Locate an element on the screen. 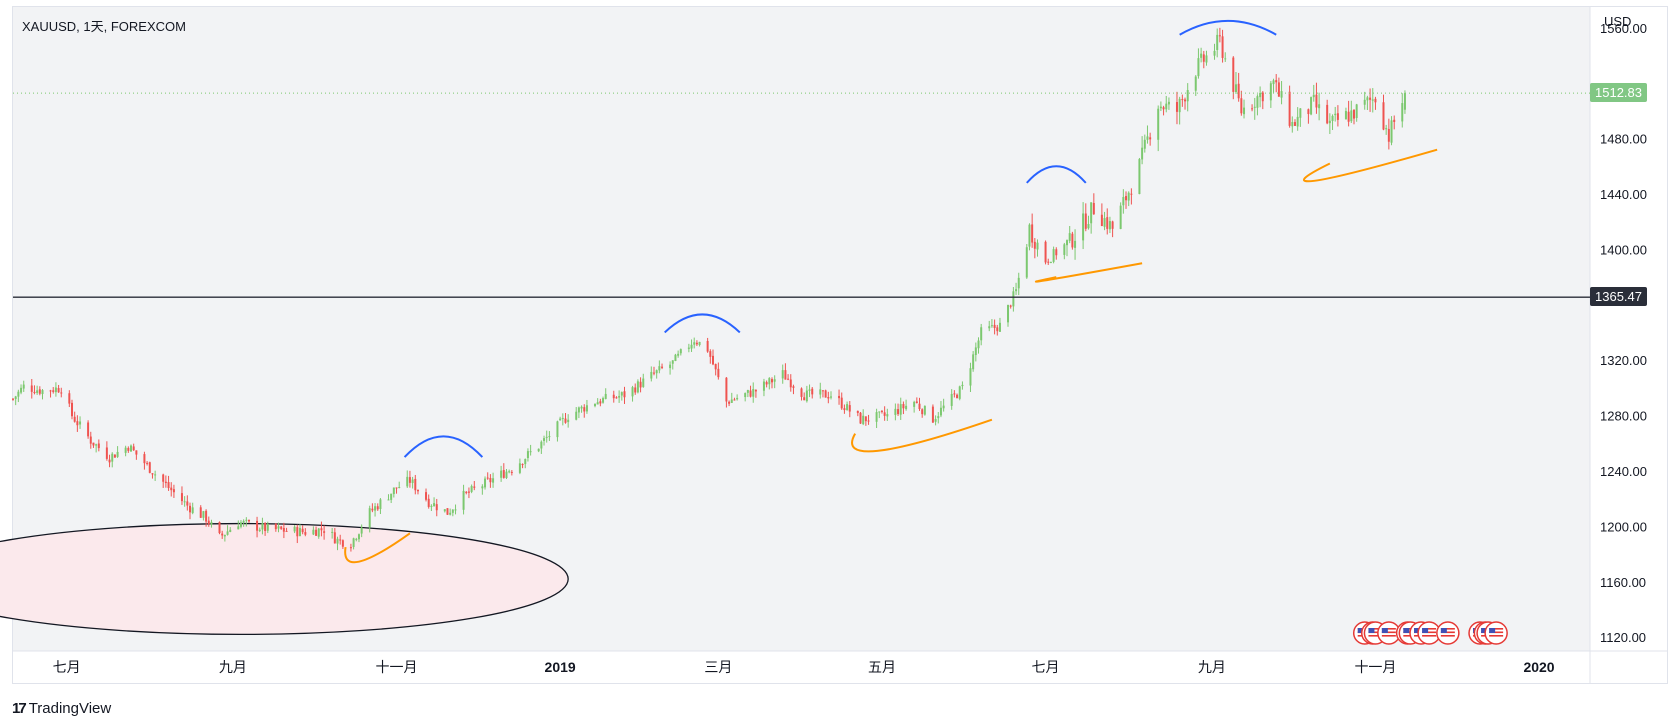 The width and height of the screenshot is (1677, 728). y-tick-label: 1160.00 is located at coordinates (1623, 582).